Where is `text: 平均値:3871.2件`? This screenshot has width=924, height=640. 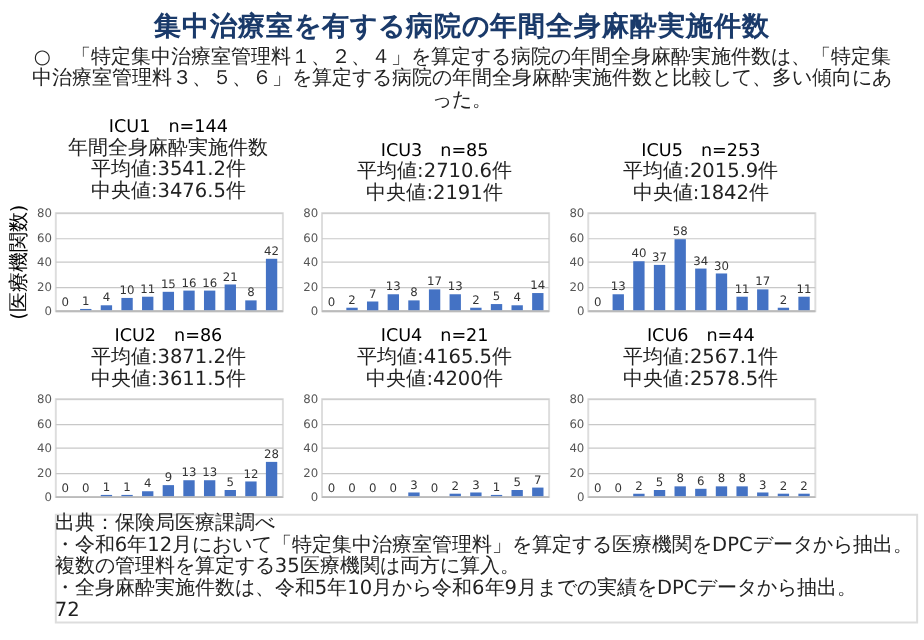 text: 平均値:3871.2件 is located at coordinates (168, 357).